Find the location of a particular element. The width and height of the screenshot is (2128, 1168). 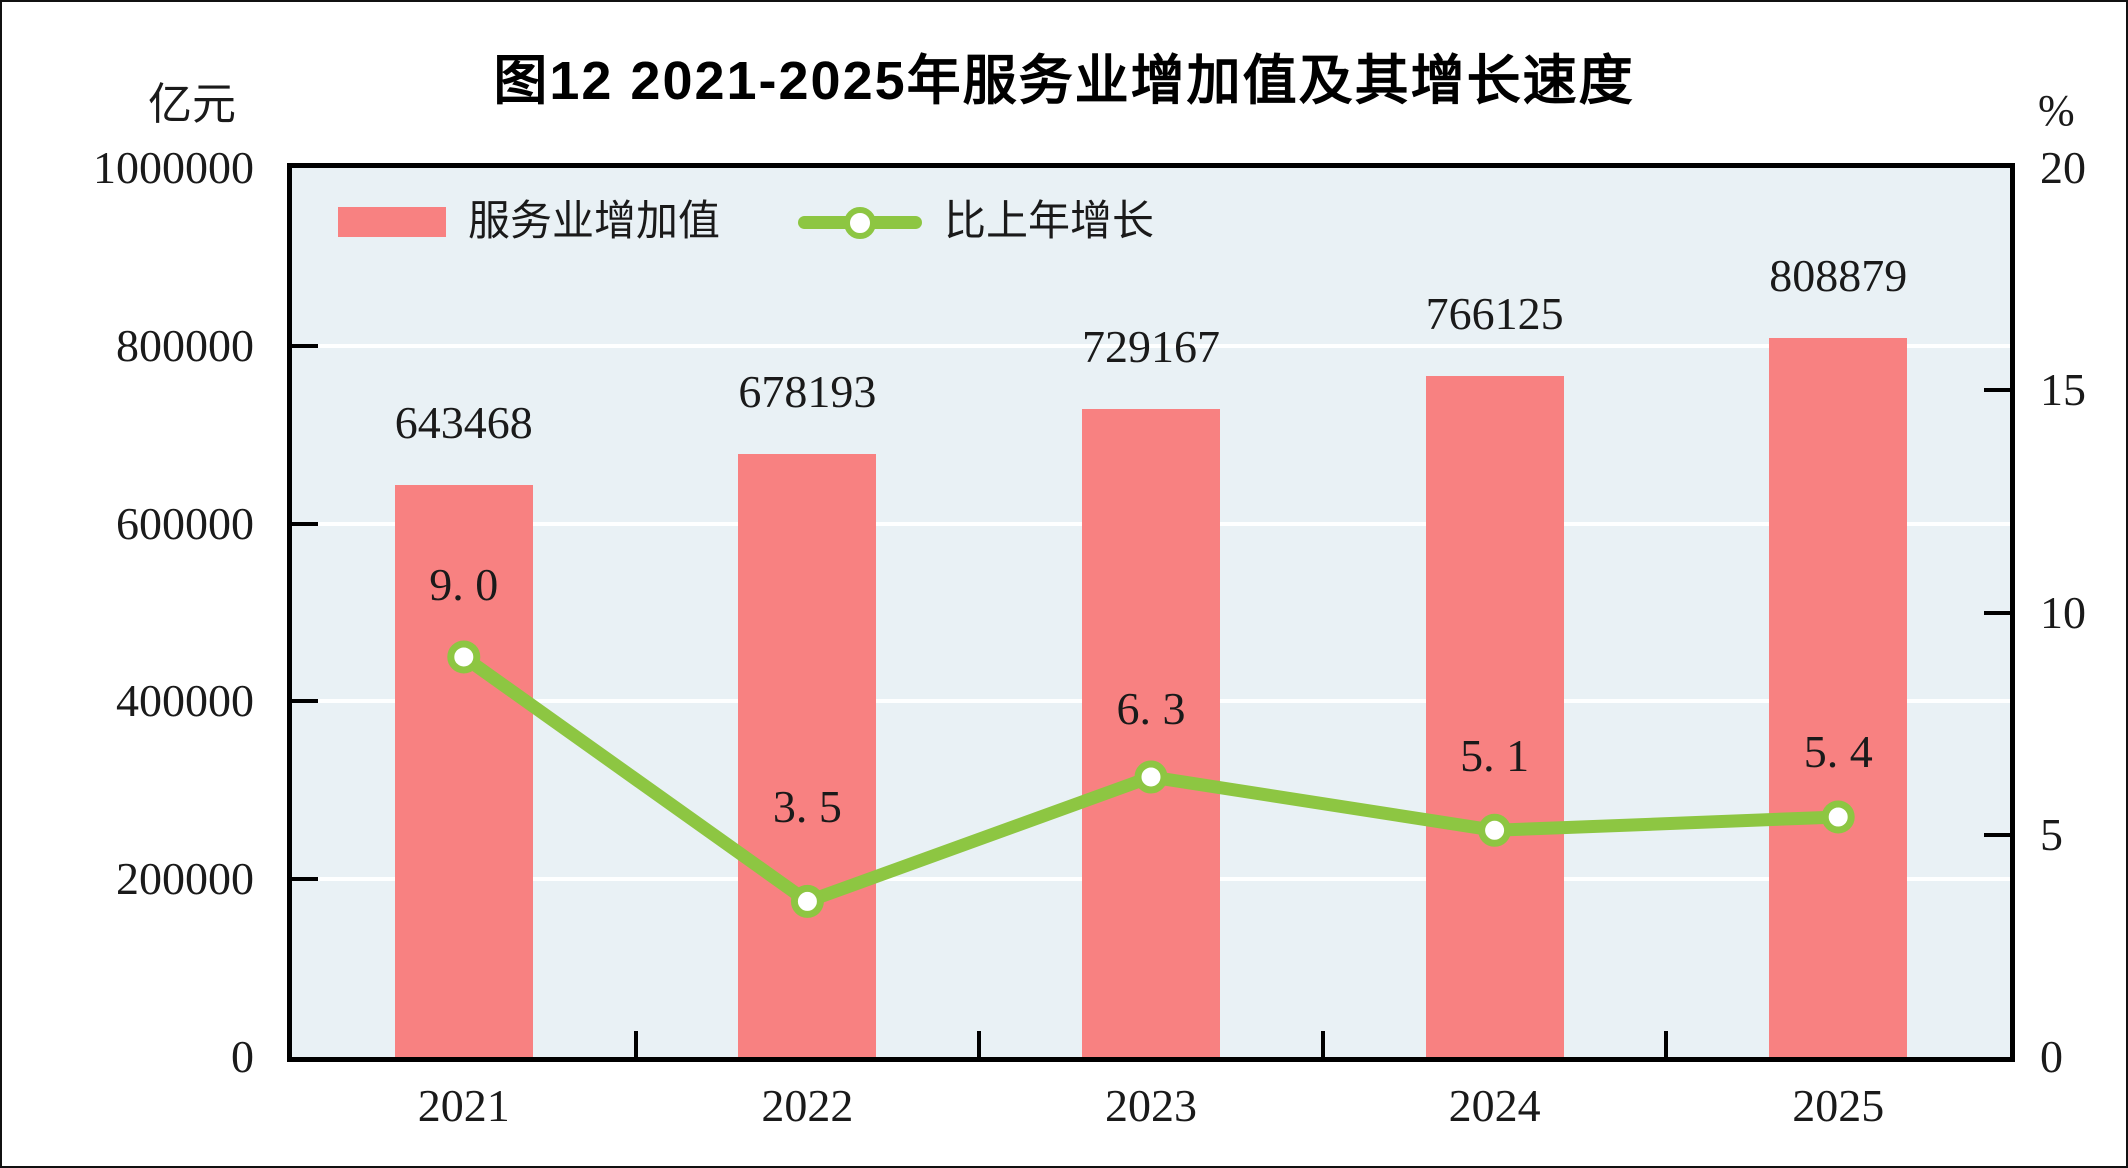

left-axis-tick-label: 200000 is located at coordinates (185, 879).